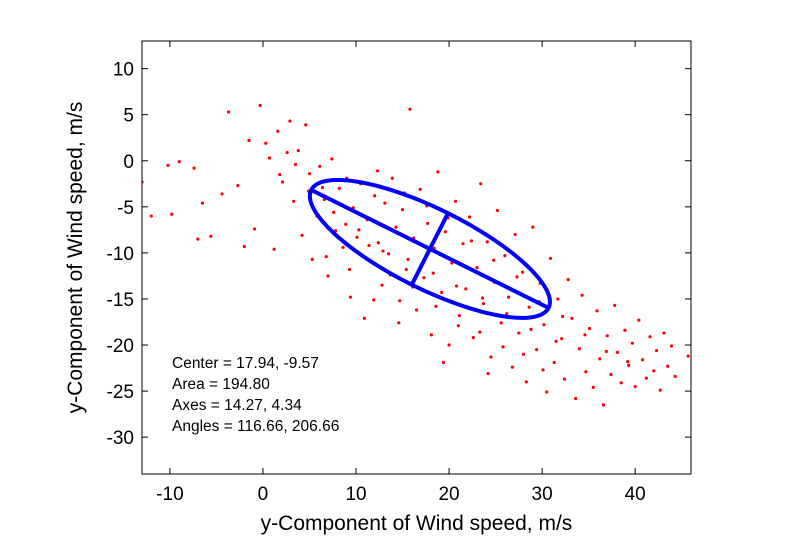  I want to click on y-tick-label: 5, so click(128, 116).